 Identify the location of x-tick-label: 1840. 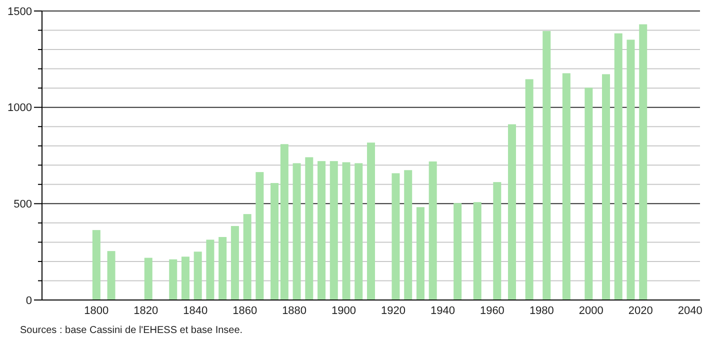
(195, 311).